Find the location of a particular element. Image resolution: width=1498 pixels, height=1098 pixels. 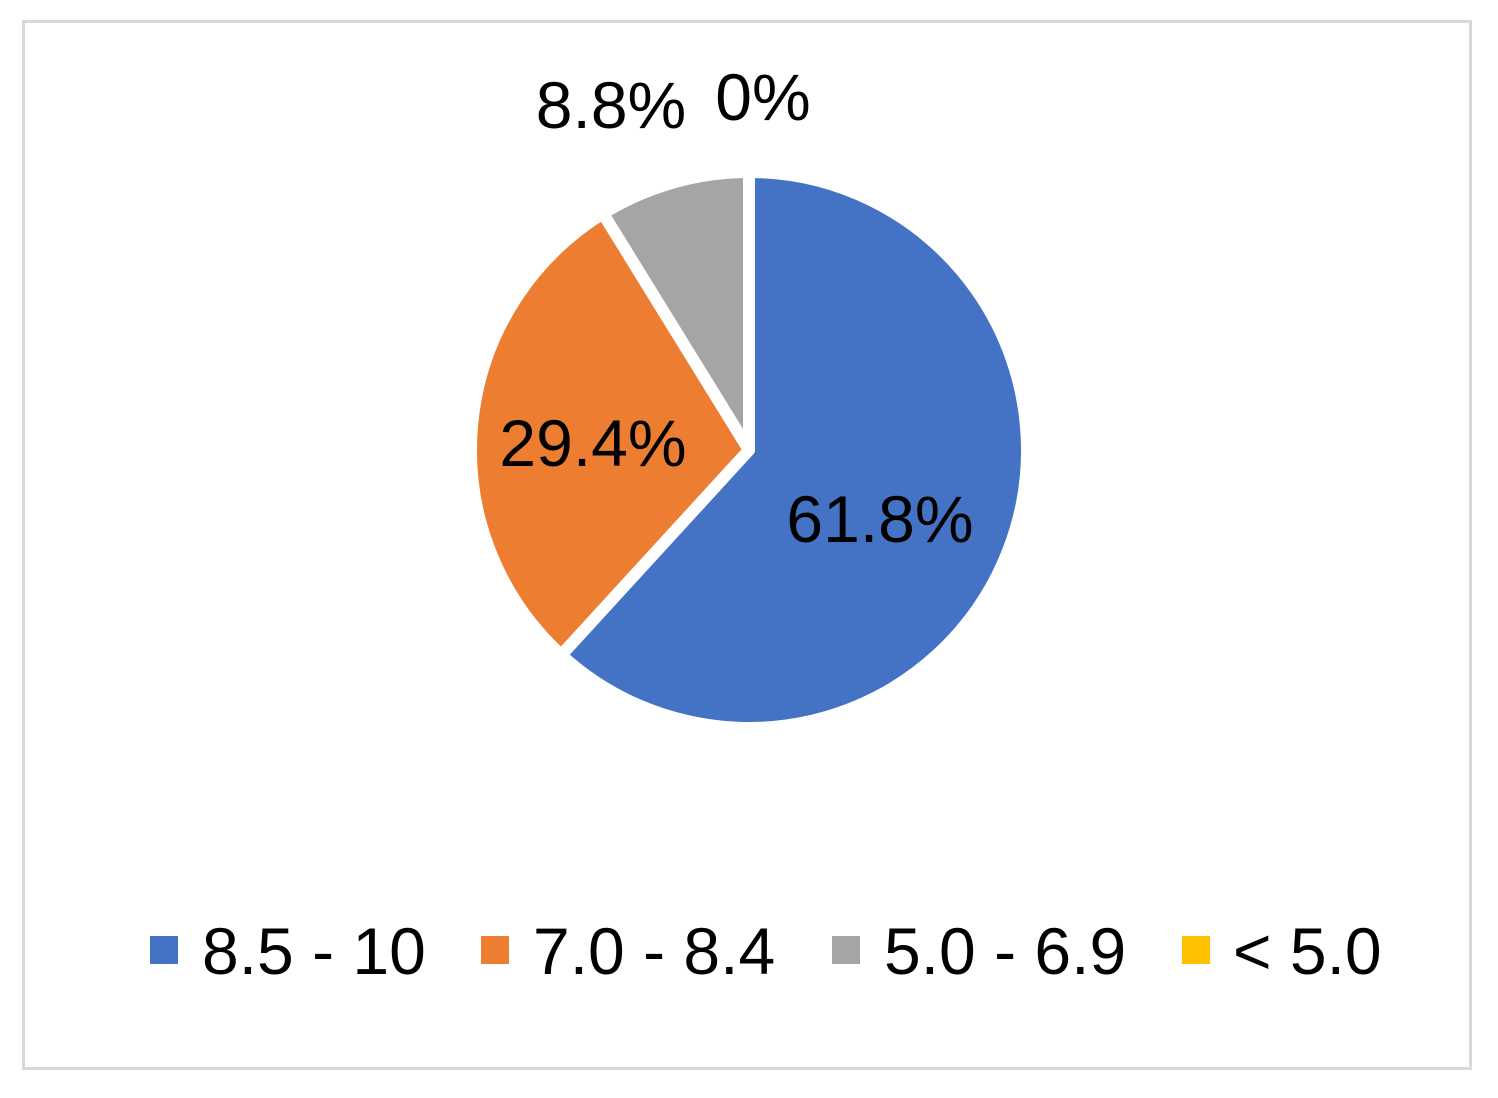

legend: 8.5 - 10 7.0 - 8.4 5.0 - 6.9 < 5.0 is located at coordinates (766, 951).